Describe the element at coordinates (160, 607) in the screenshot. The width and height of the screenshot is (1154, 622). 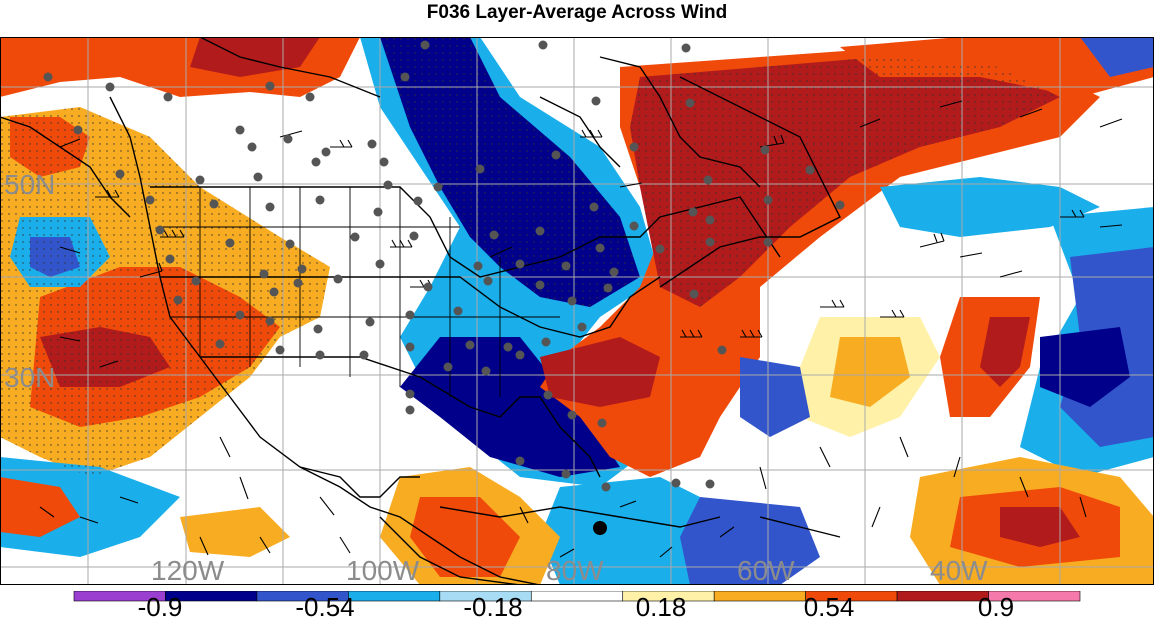
I see `colorbar-tick-label: -0.9` at that location.